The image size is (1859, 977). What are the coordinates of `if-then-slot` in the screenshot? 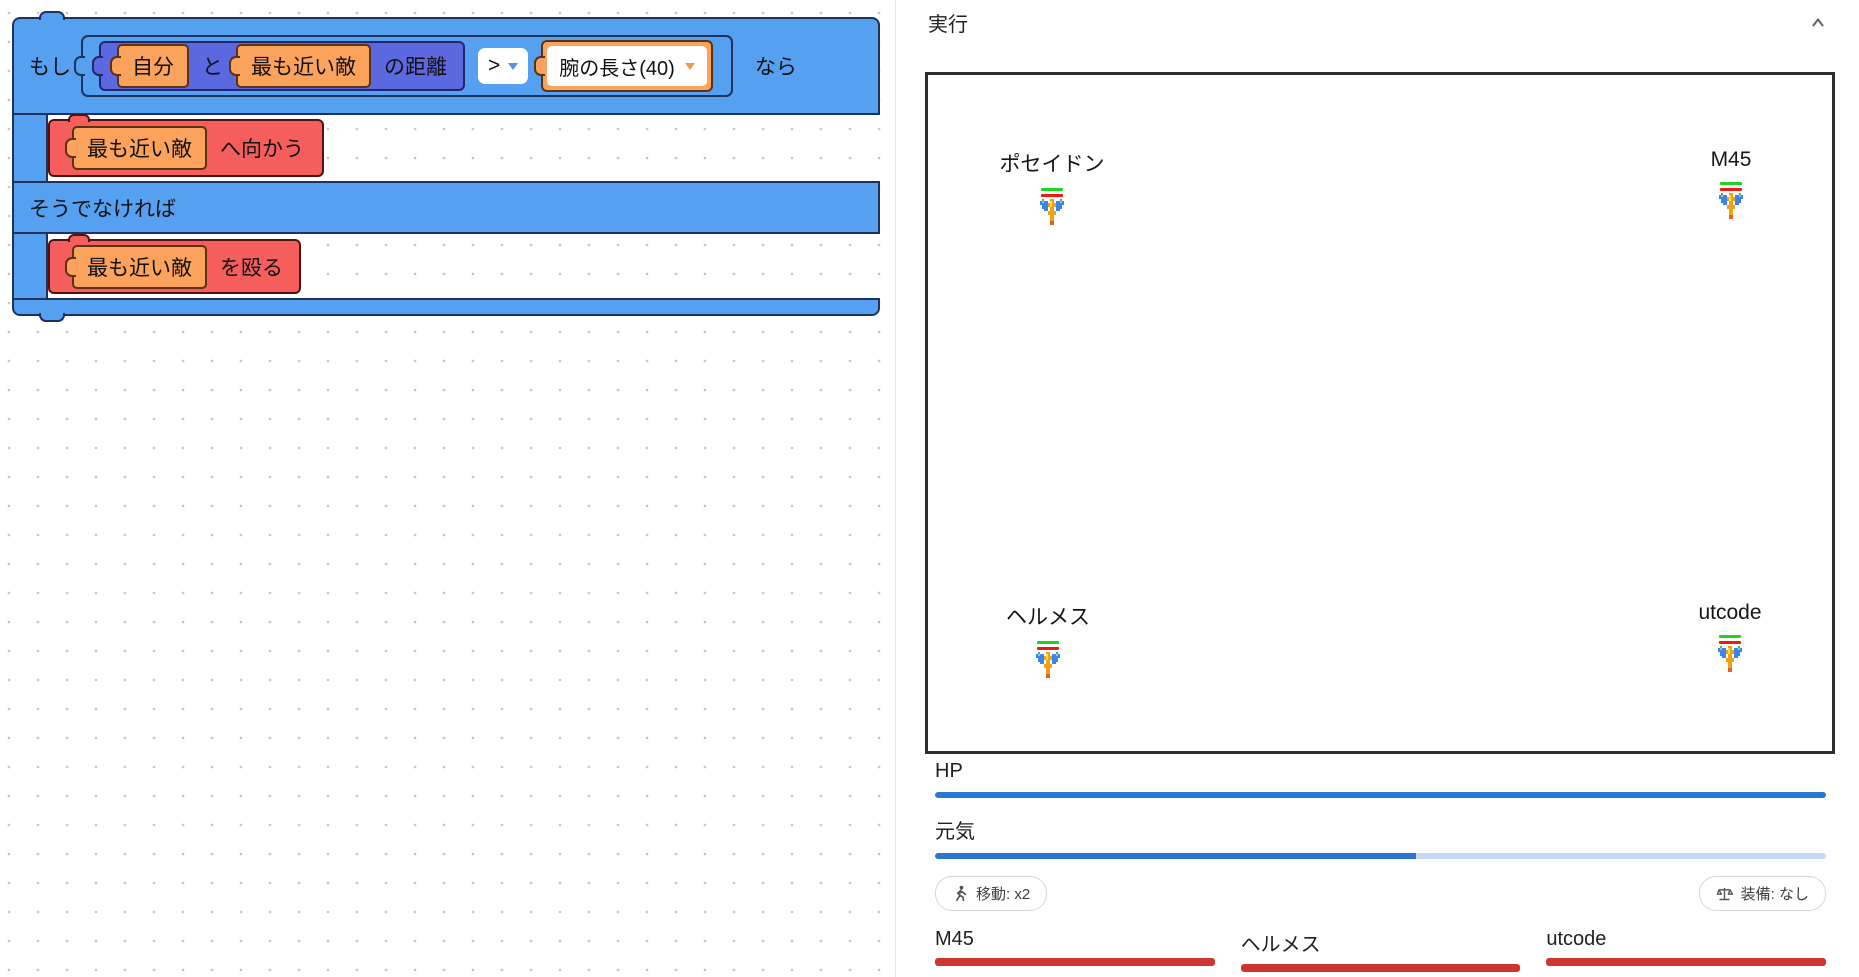 It's located at (446, 148).